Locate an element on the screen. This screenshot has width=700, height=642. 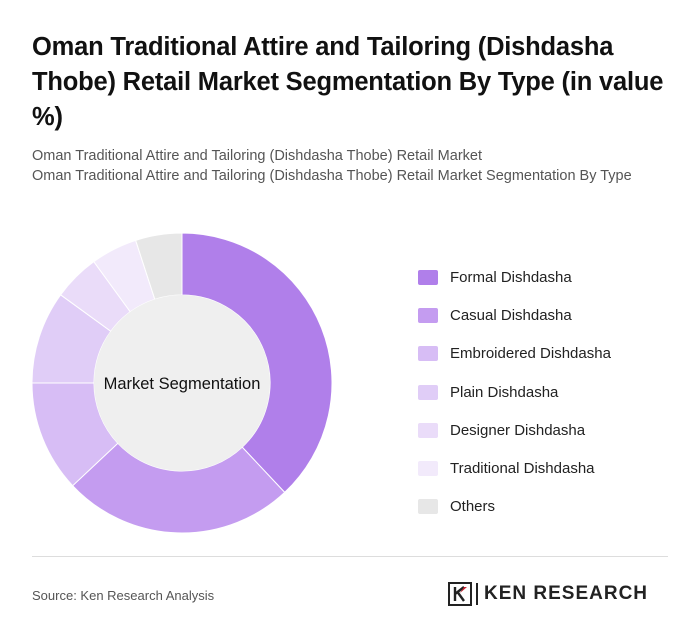
legend-item: Designer Dishdasha is located at coordinates (553, 430).